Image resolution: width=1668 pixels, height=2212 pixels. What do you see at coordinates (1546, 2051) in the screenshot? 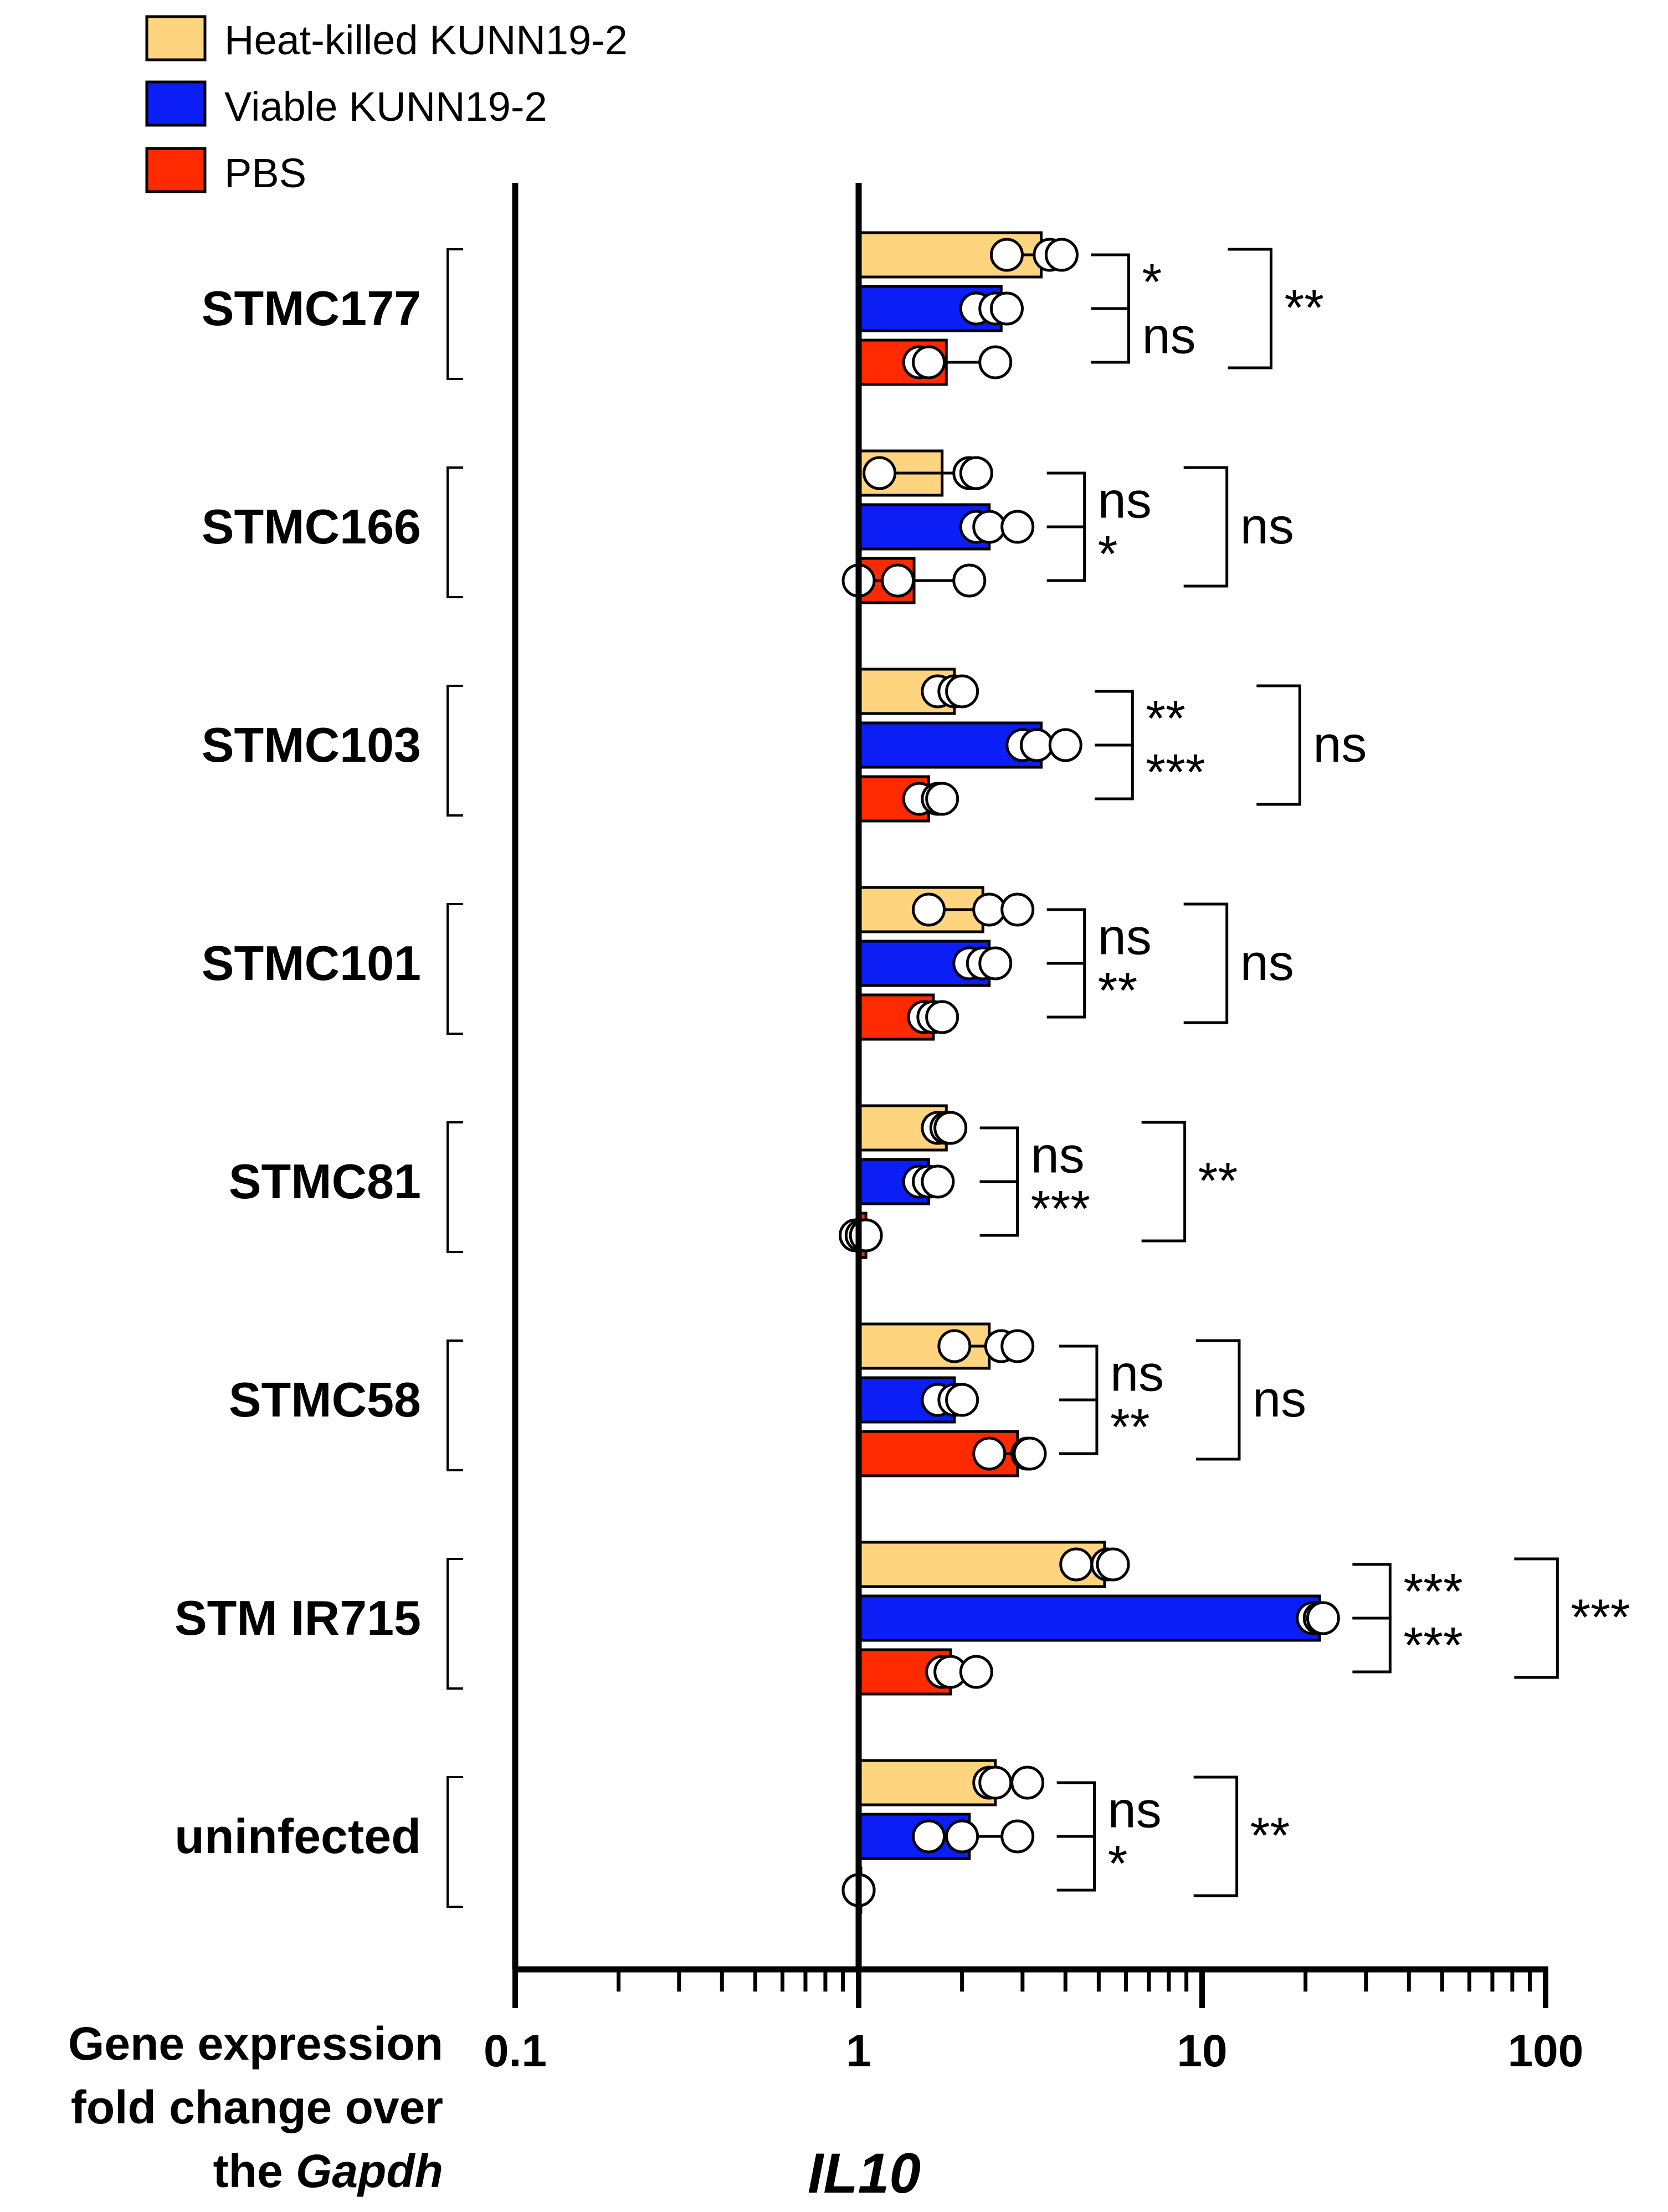
I see `x-tick-label: 100` at bounding box center [1546, 2051].